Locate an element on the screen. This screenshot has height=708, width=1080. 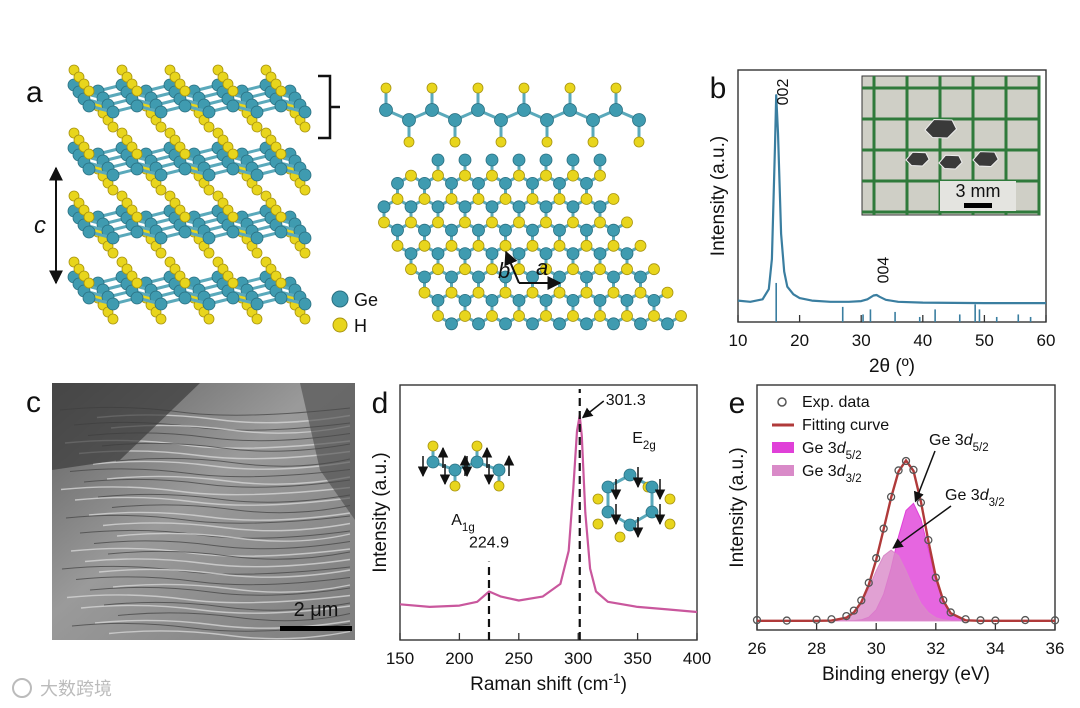
text-run: -1 is located at coordinates (614, 678).